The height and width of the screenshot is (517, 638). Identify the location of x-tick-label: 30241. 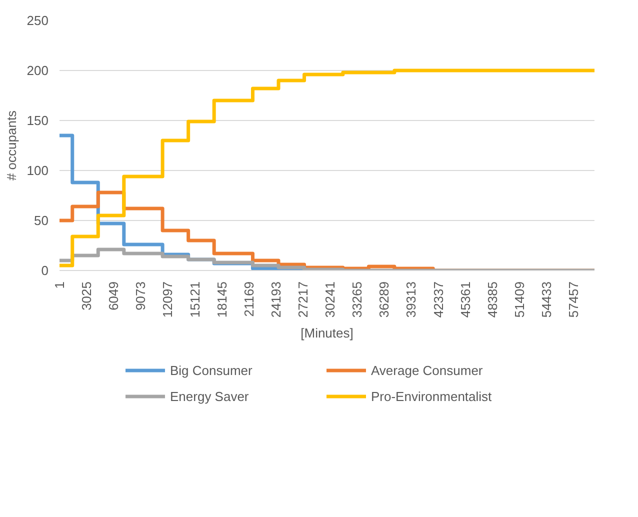
(330, 299).